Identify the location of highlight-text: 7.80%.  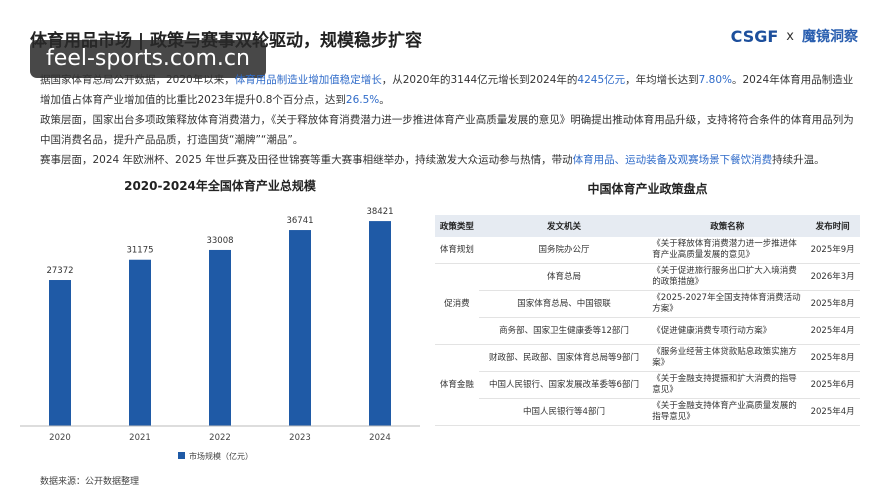
(715, 80).